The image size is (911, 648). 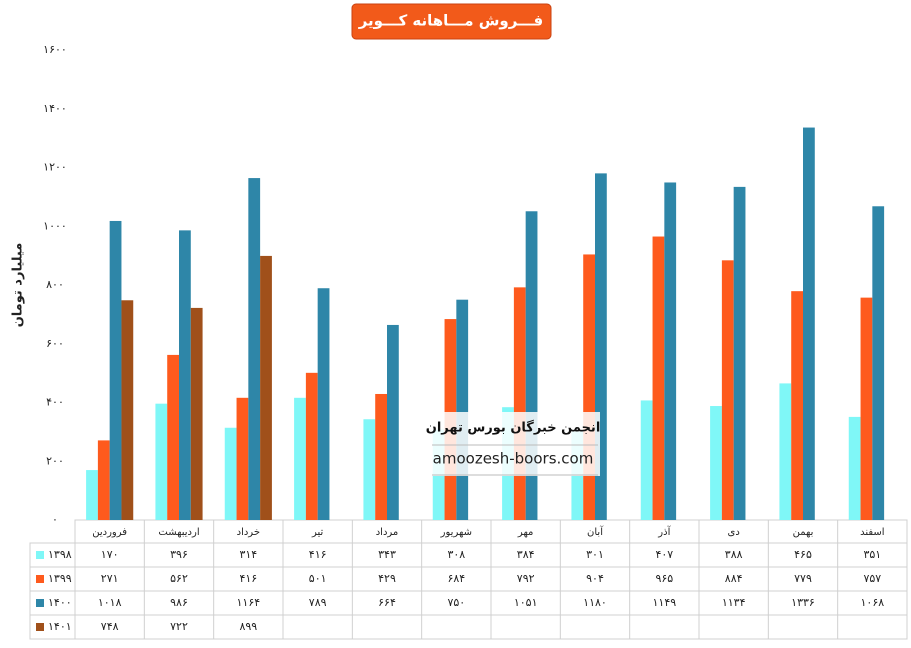 I want to click on y-tick-label: ۱۶۰۰, so click(x=55, y=49).